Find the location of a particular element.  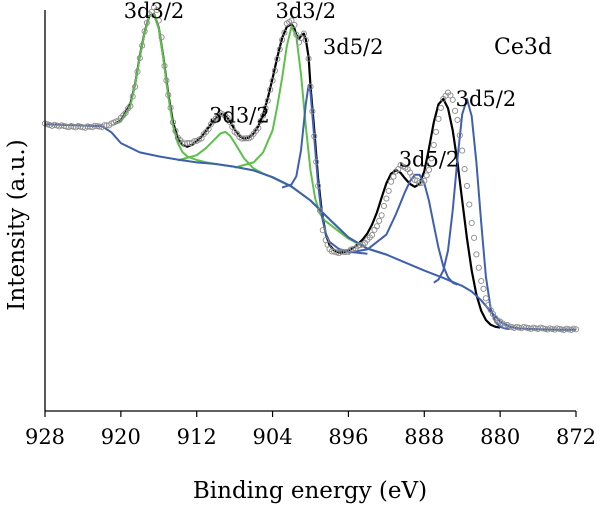

x-axis-label: Binding energy (eV) is located at coordinates (310, 491).